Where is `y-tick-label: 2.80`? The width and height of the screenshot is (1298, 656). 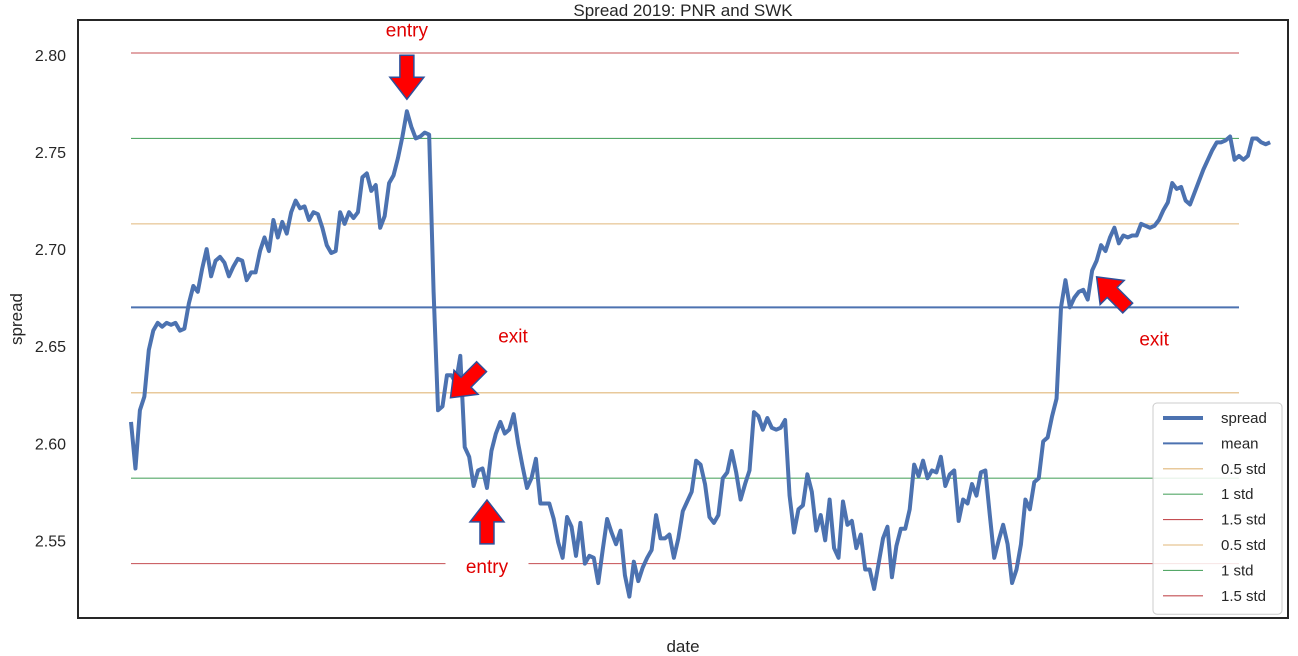 y-tick-label: 2.80 is located at coordinates (50, 56).